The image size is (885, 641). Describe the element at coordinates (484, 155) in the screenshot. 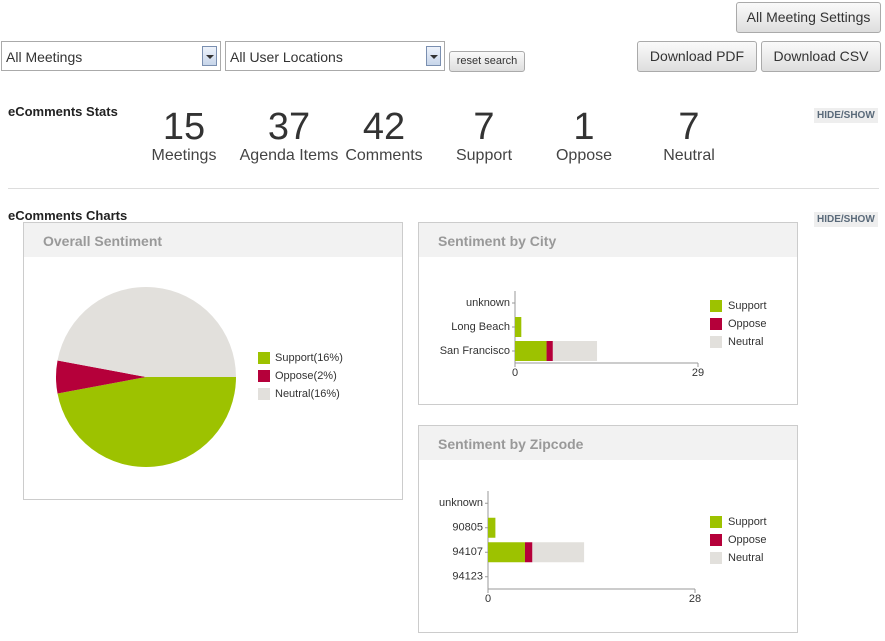

I see `stat-label: Support` at that location.